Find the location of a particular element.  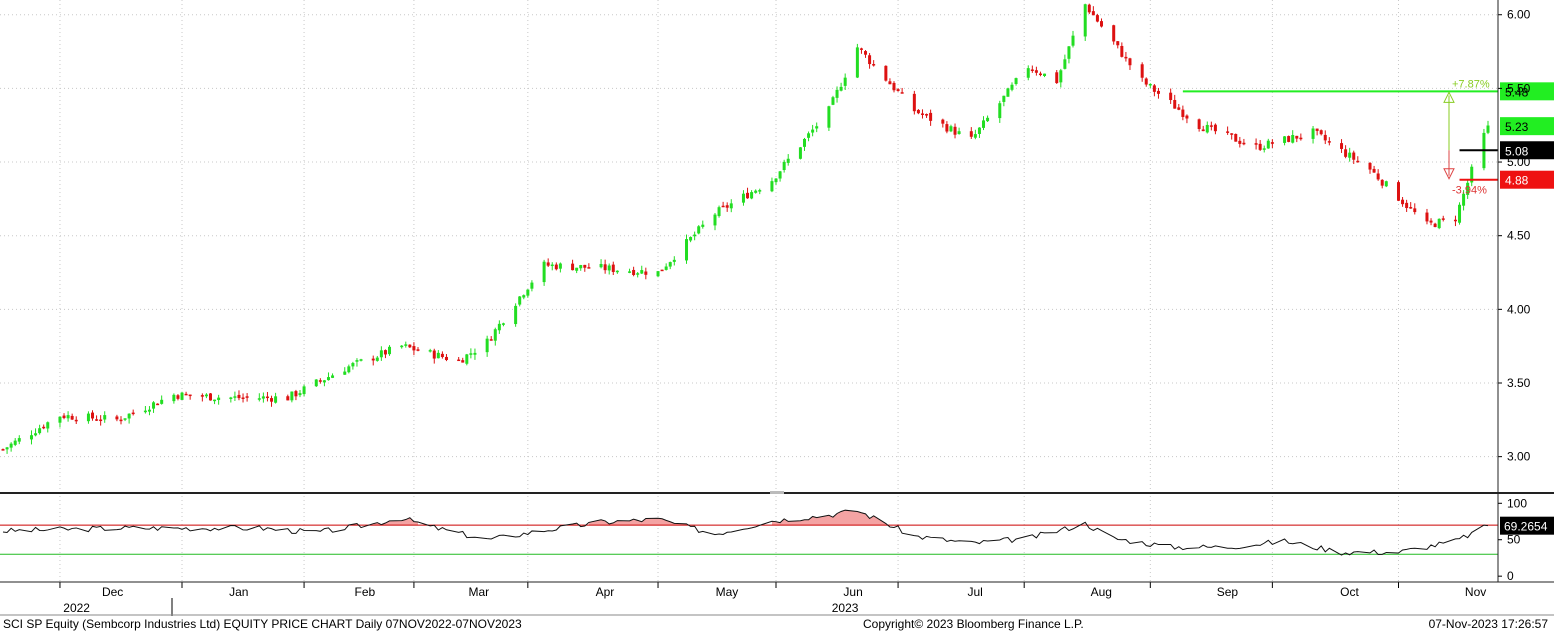

reference-price-tag: 5.08 is located at coordinates (1517, 151).